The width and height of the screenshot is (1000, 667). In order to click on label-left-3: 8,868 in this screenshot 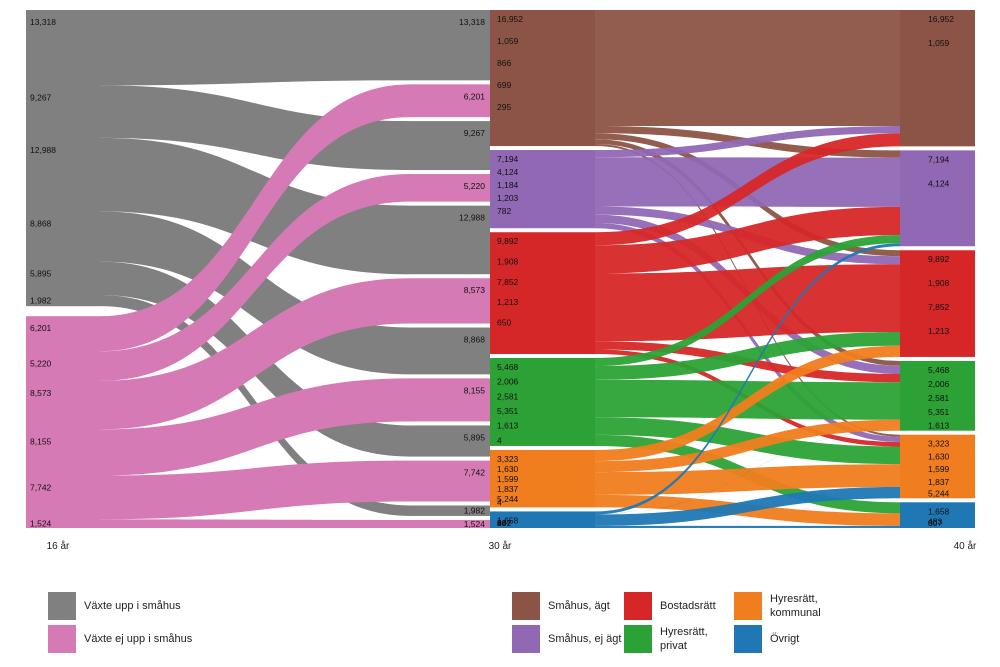, I will do `click(41, 223)`.